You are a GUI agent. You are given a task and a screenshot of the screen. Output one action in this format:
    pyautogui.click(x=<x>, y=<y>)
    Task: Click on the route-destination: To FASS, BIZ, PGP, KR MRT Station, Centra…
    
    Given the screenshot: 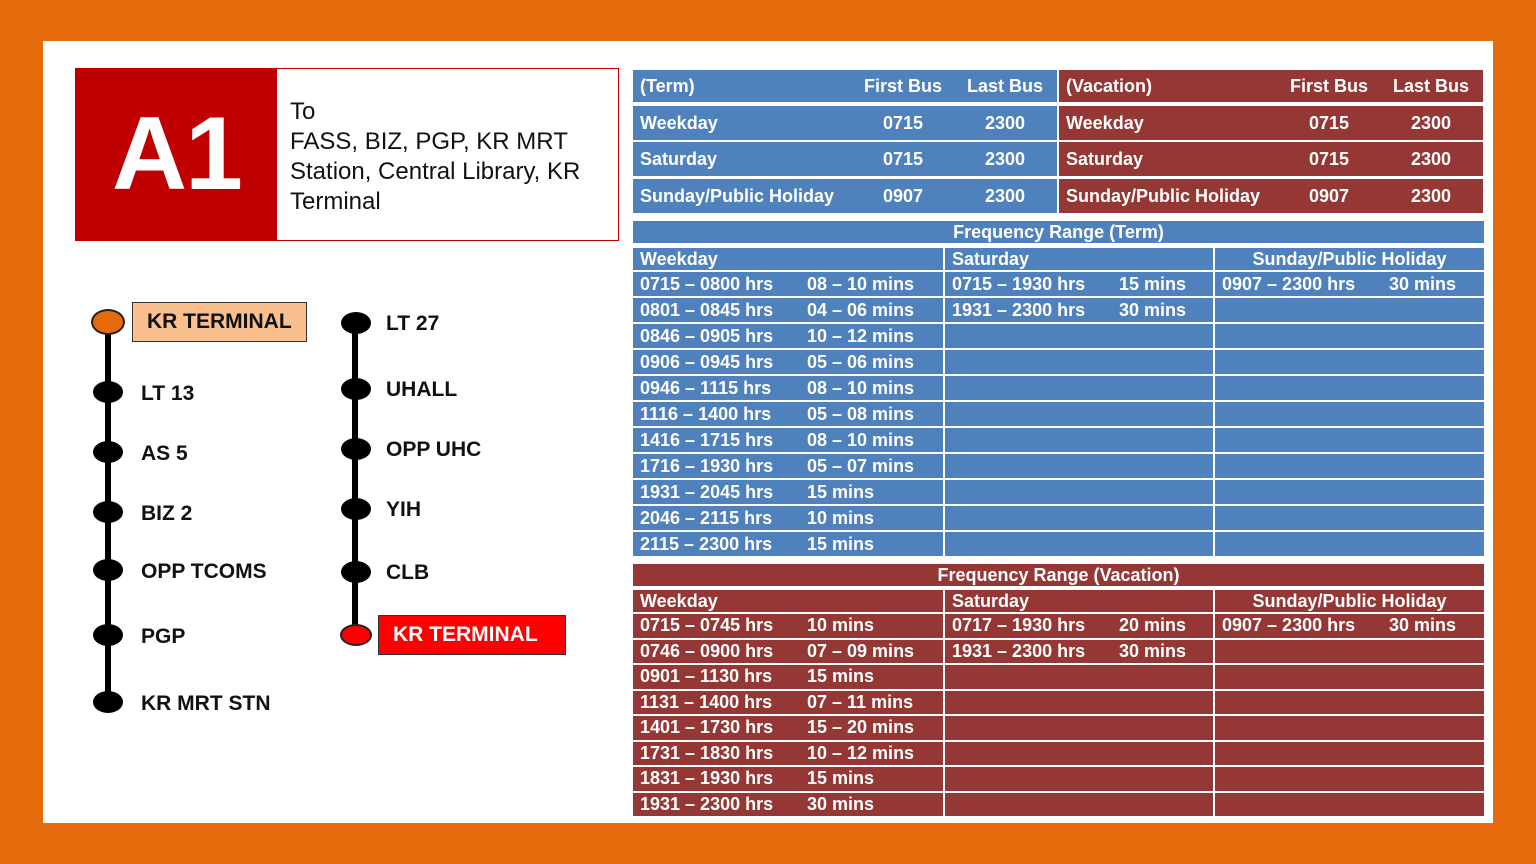 What is the action you would take?
    pyautogui.click(x=435, y=156)
    